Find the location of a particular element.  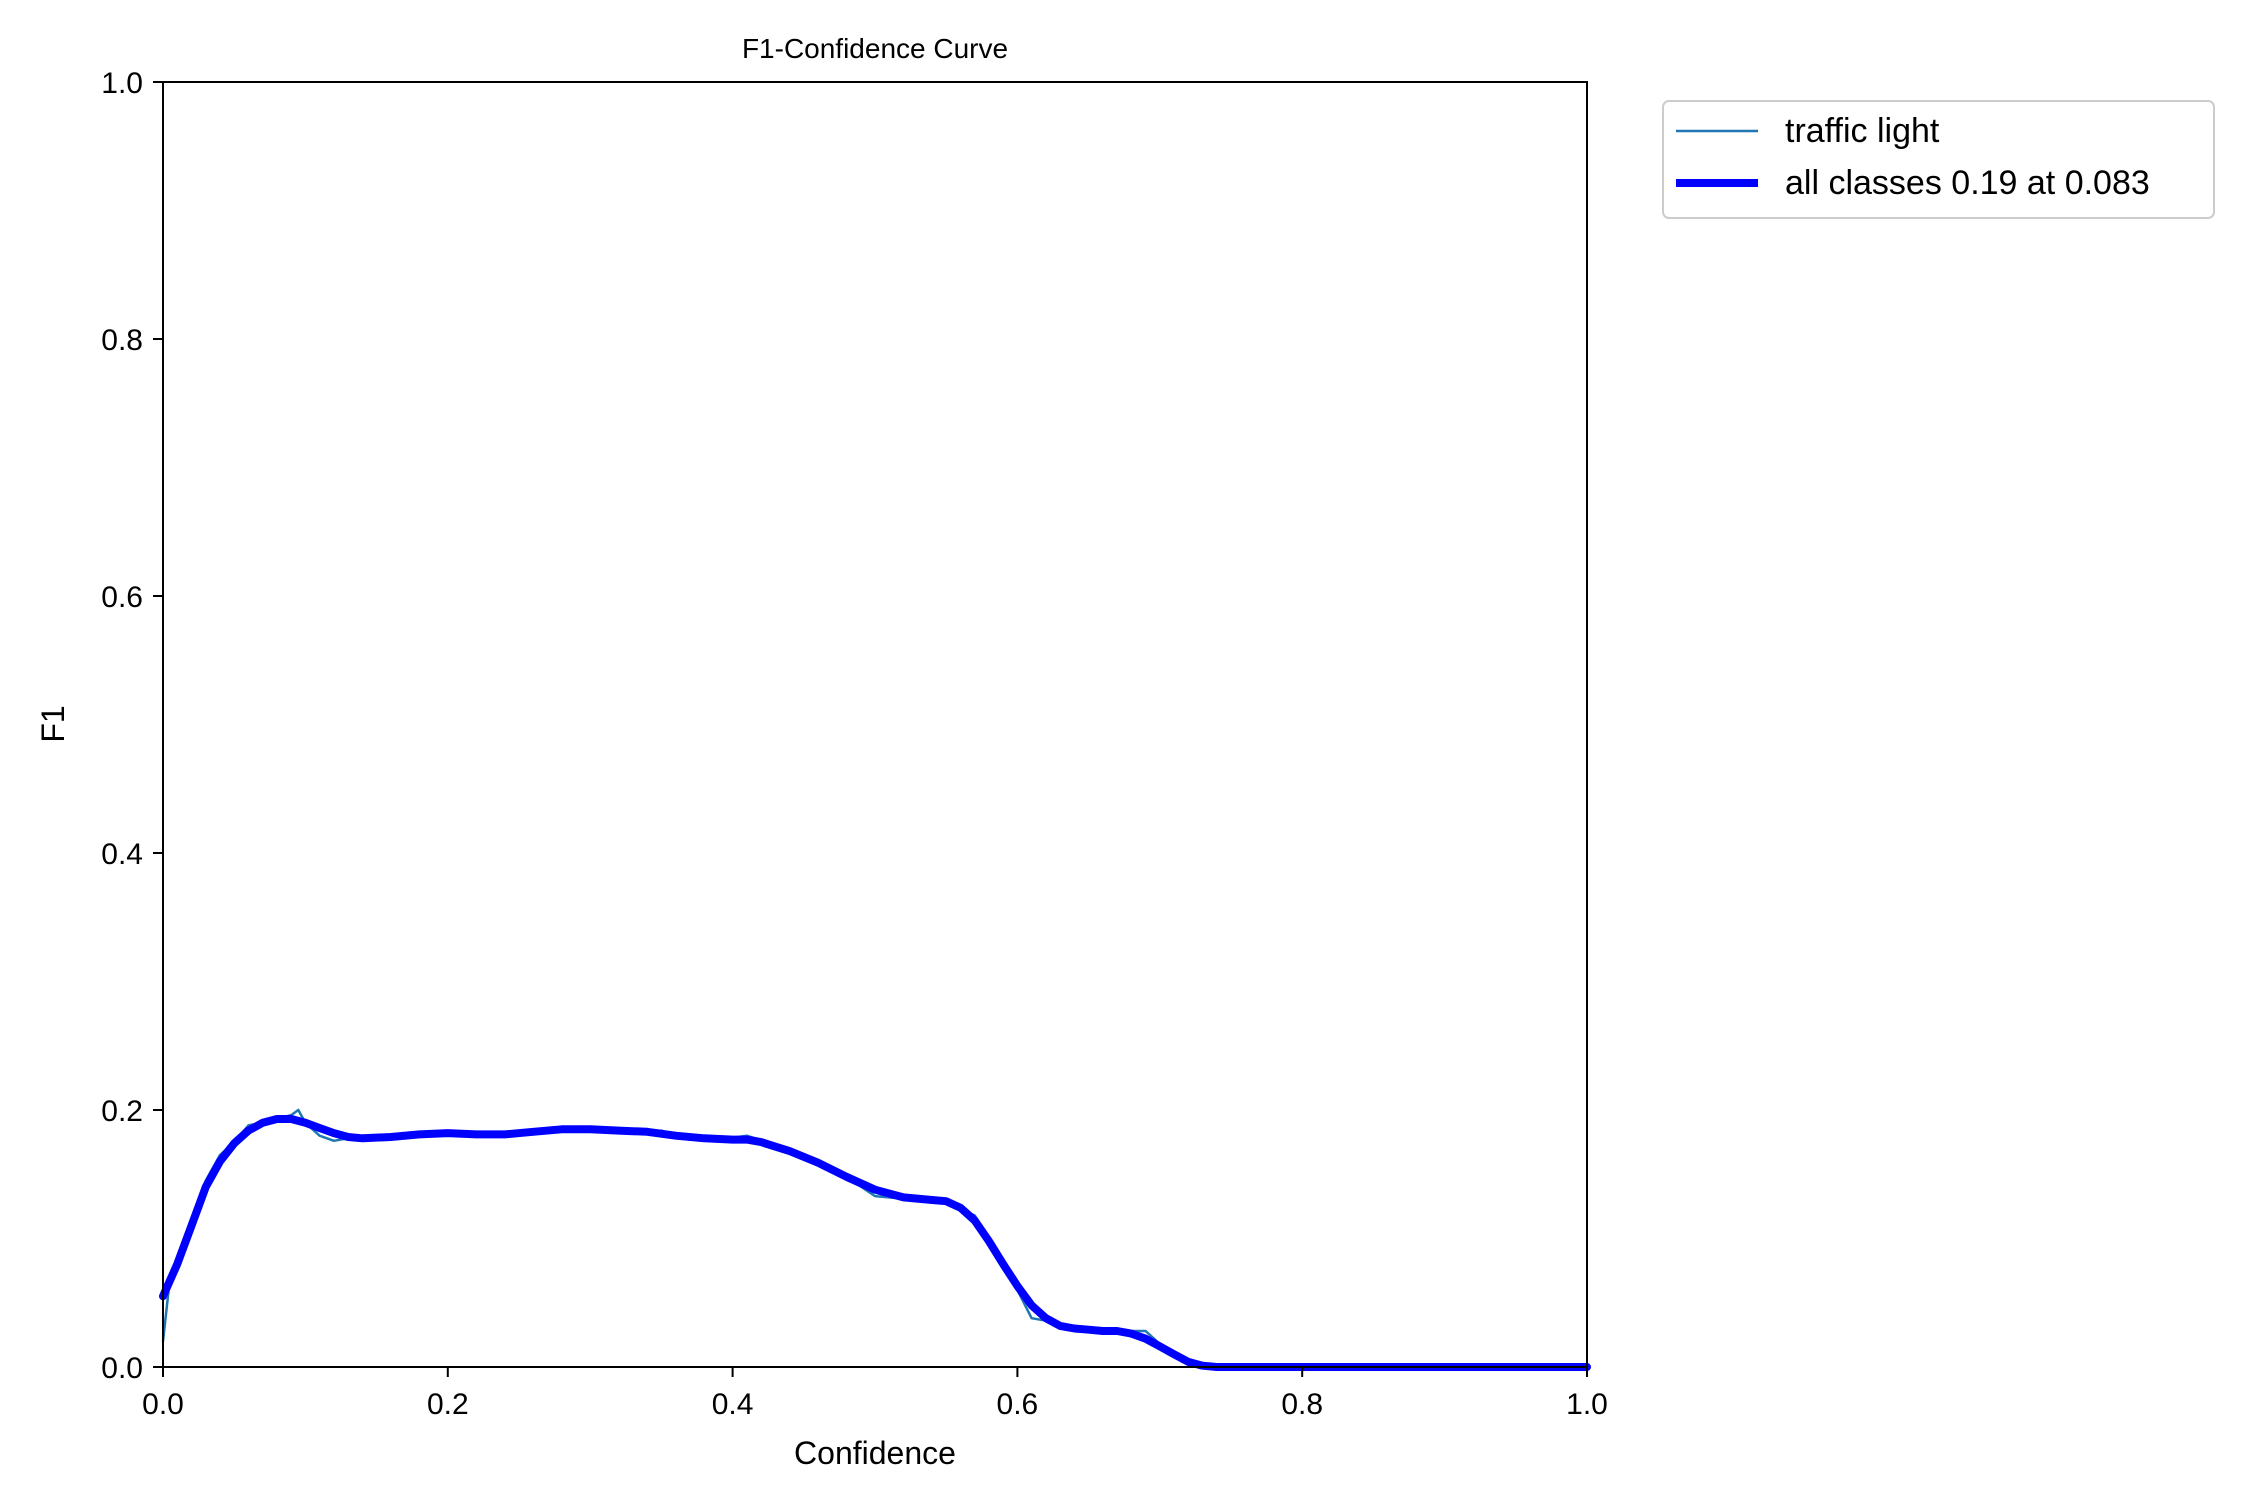

y-tick-label: 0.2 is located at coordinates (122, 1111).